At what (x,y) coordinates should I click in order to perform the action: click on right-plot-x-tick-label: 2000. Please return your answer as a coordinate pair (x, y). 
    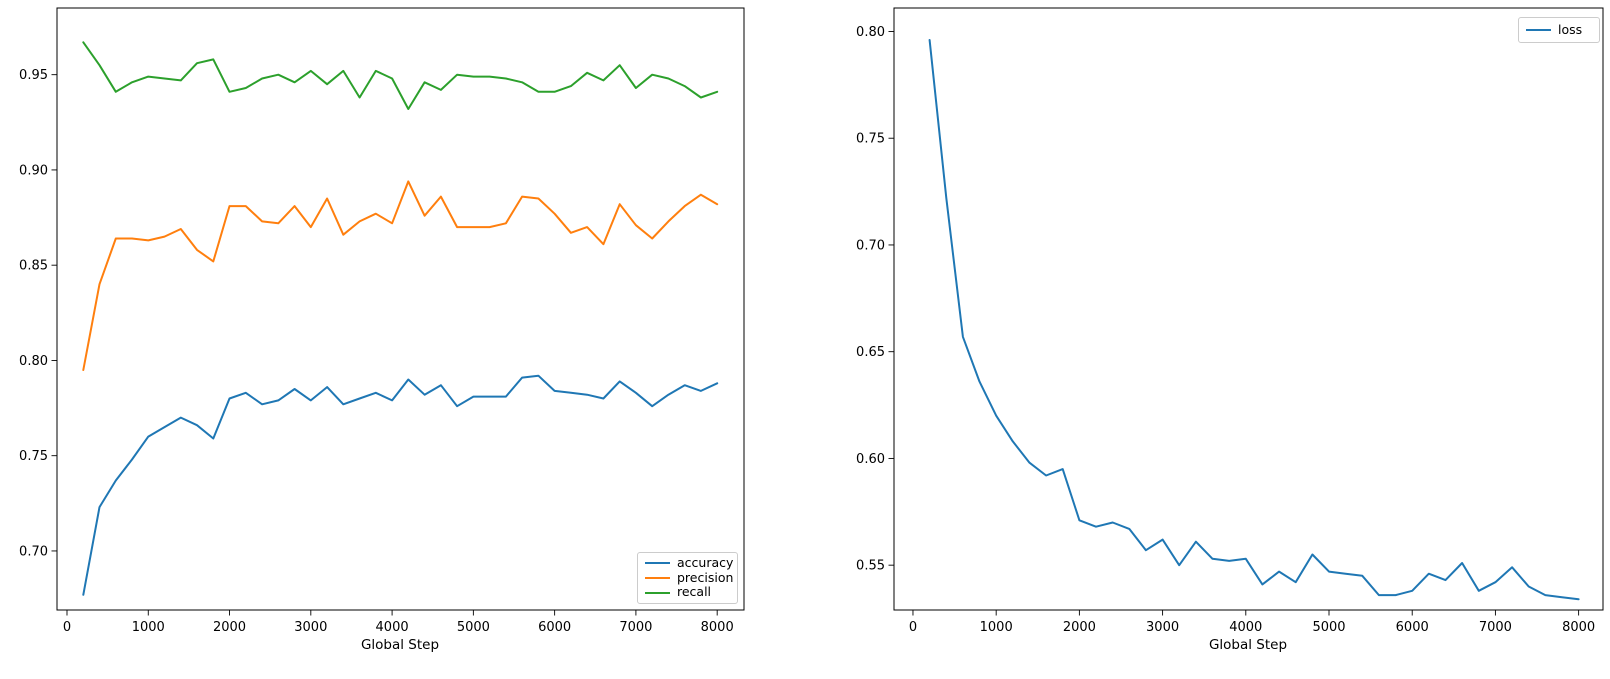
    Looking at the image, I should click on (1079, 627).